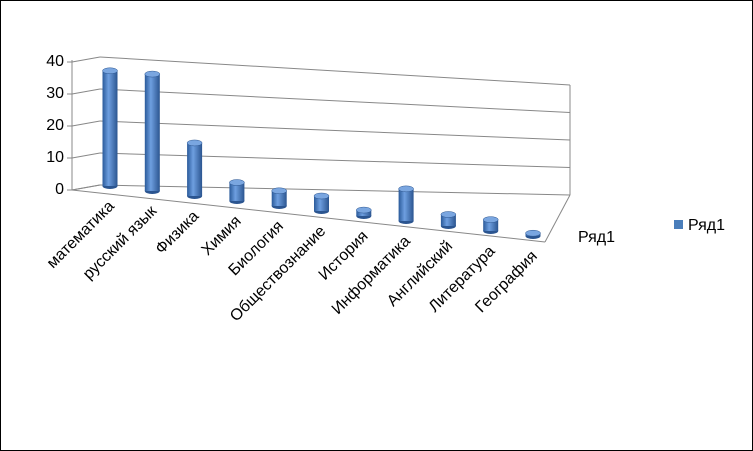  I want to click on y-tick-label: 30, so click(55, 93).